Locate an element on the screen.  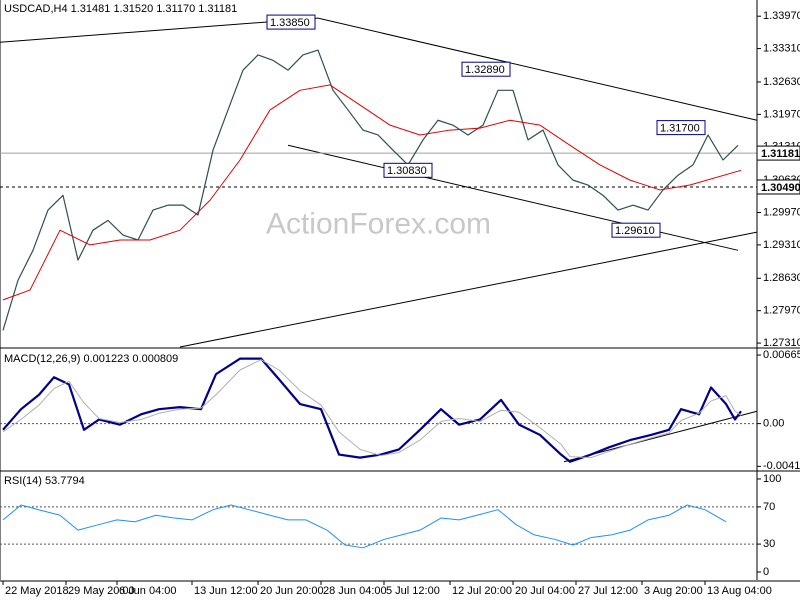
x-tick-label: 5 Jul 12:00 is located at coordinates (413, 591).